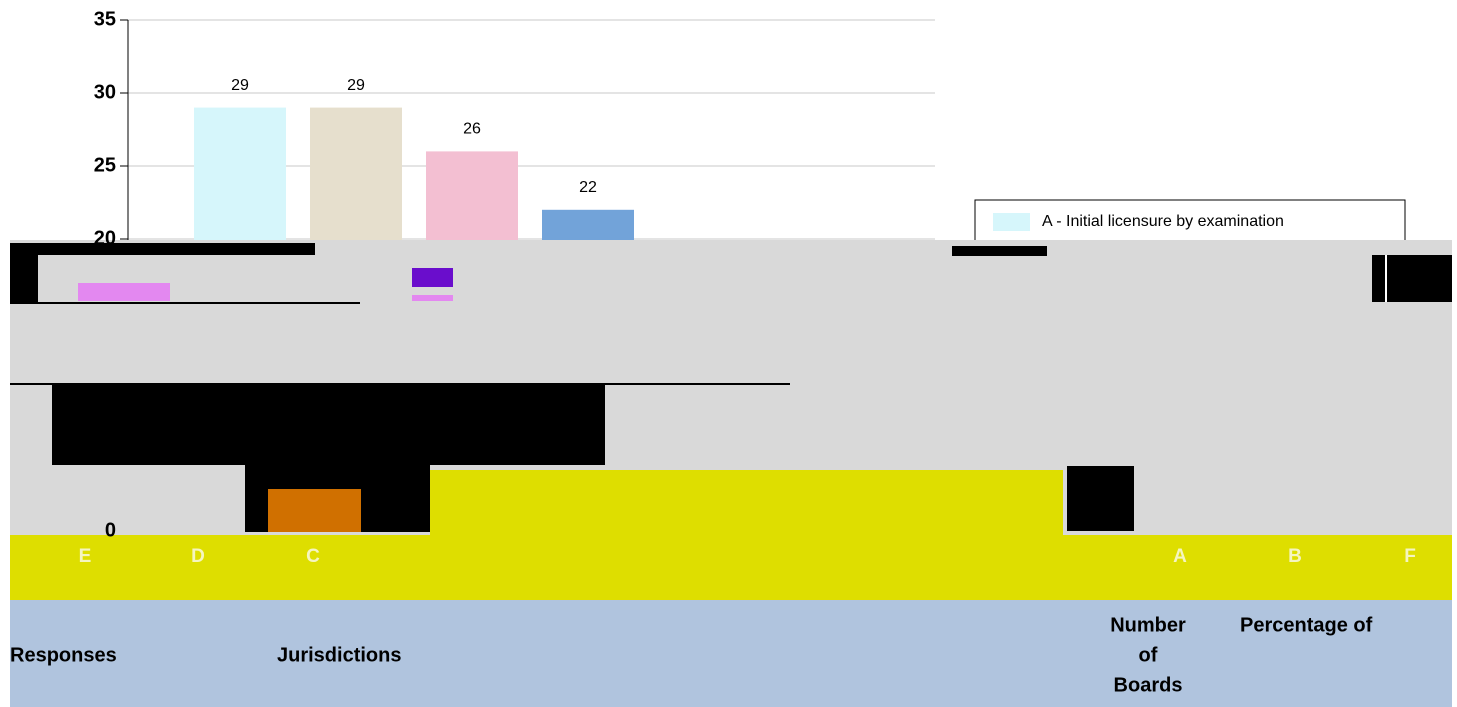  What do you see at coordinates (1148, 655) in the screenshot?
I see `header-boards: of` at bounding box center [1148, 655].